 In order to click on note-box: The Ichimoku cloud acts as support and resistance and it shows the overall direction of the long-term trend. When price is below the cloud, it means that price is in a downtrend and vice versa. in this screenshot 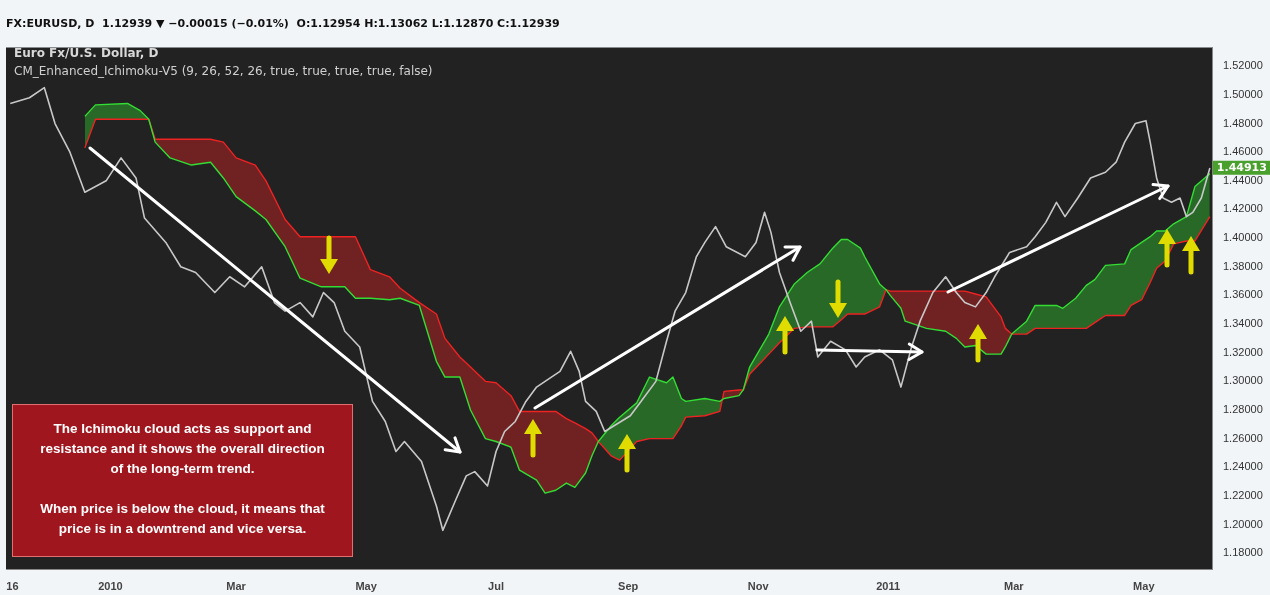, I will do `click(182, 480)`.